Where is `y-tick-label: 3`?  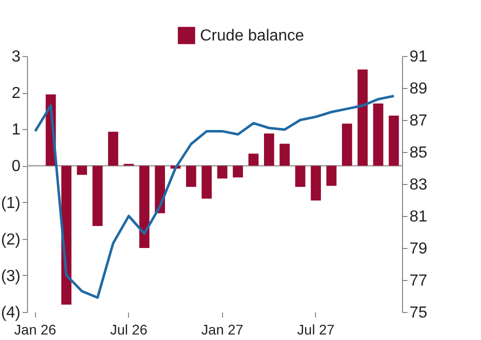
y-tick-label: 3 is located at coordinates (16, 57).